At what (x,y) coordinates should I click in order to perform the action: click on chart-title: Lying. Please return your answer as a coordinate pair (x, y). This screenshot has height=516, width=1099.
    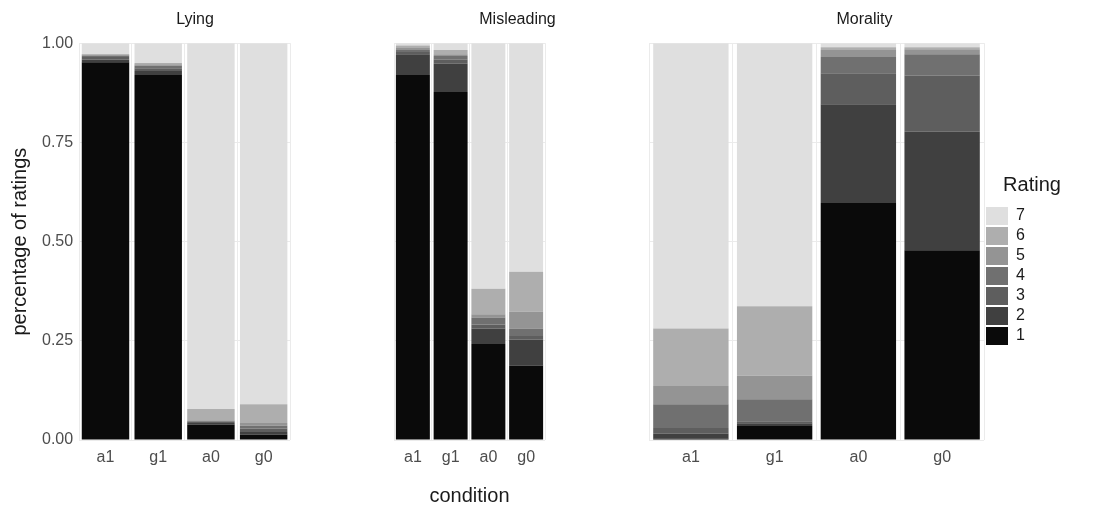
    Looking at the image, I should click on (195, 19).